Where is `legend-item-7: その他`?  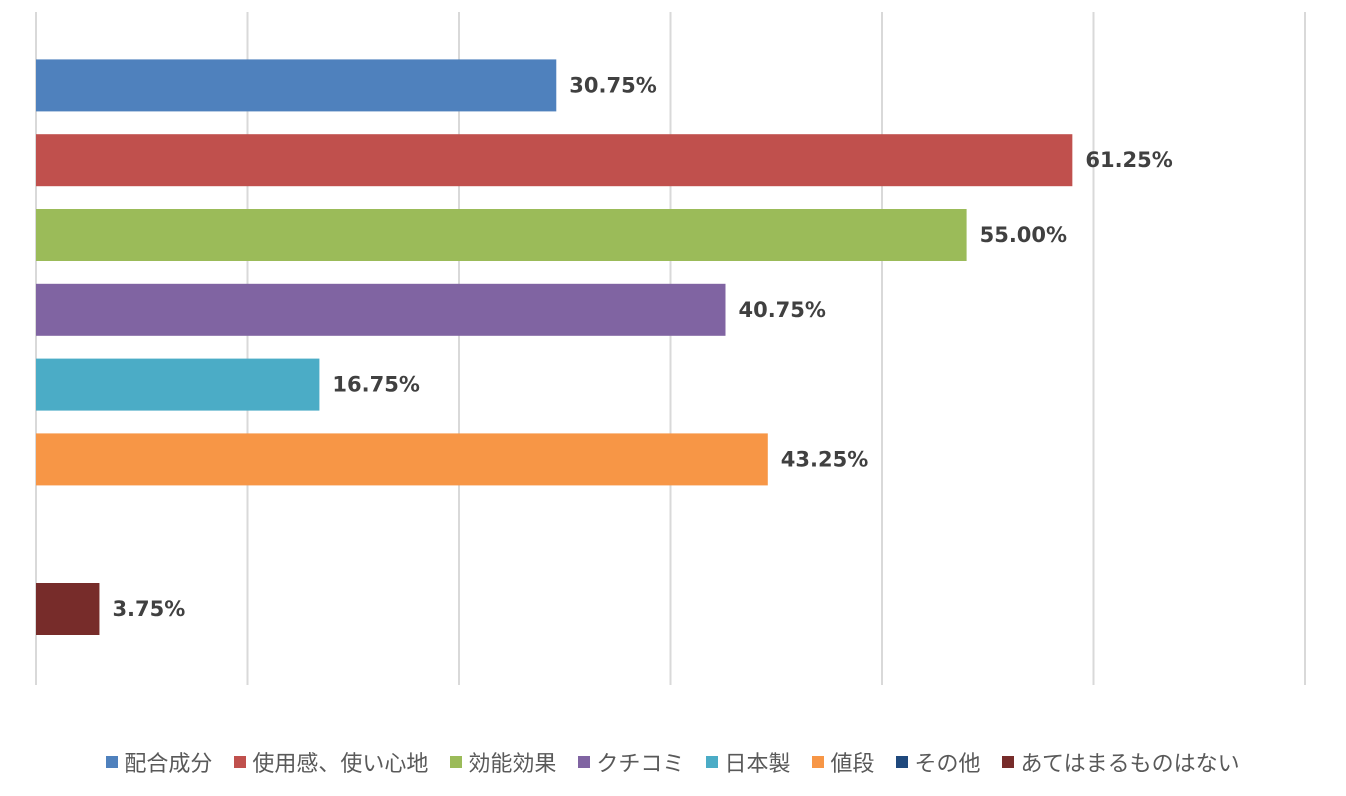 legend-item-7: その他 is located at coordinates (938, 762).